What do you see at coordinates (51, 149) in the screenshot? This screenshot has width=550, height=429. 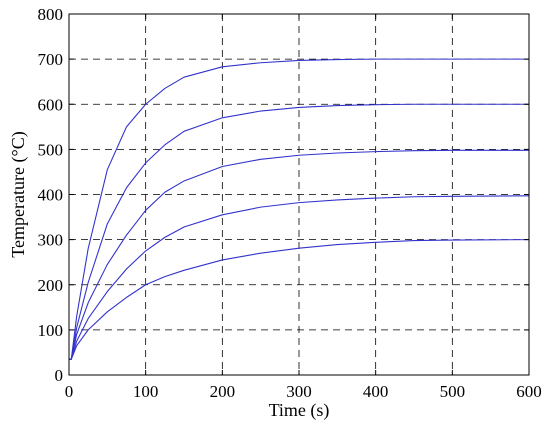 I see `y-tick-label: 500` at bounding box center [51, 149].